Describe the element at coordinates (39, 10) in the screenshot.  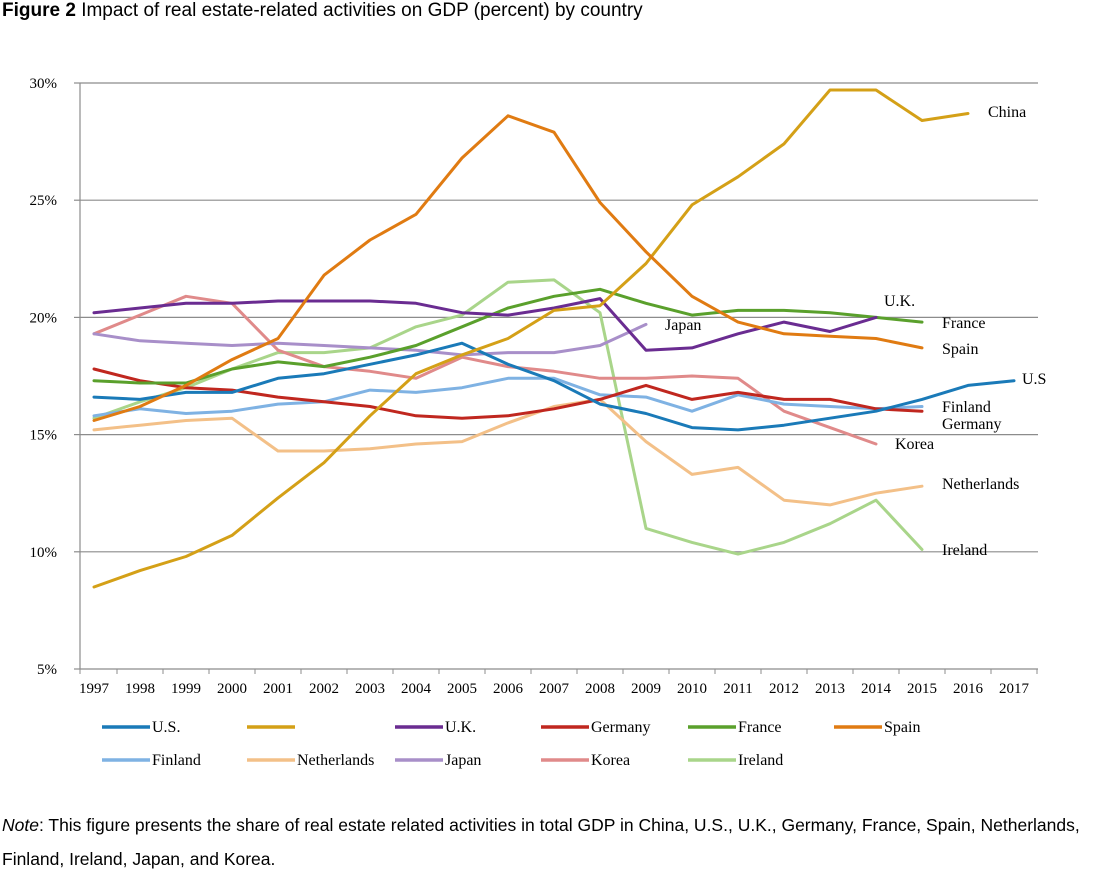
I see `figure-label: Figure 2` at that location.